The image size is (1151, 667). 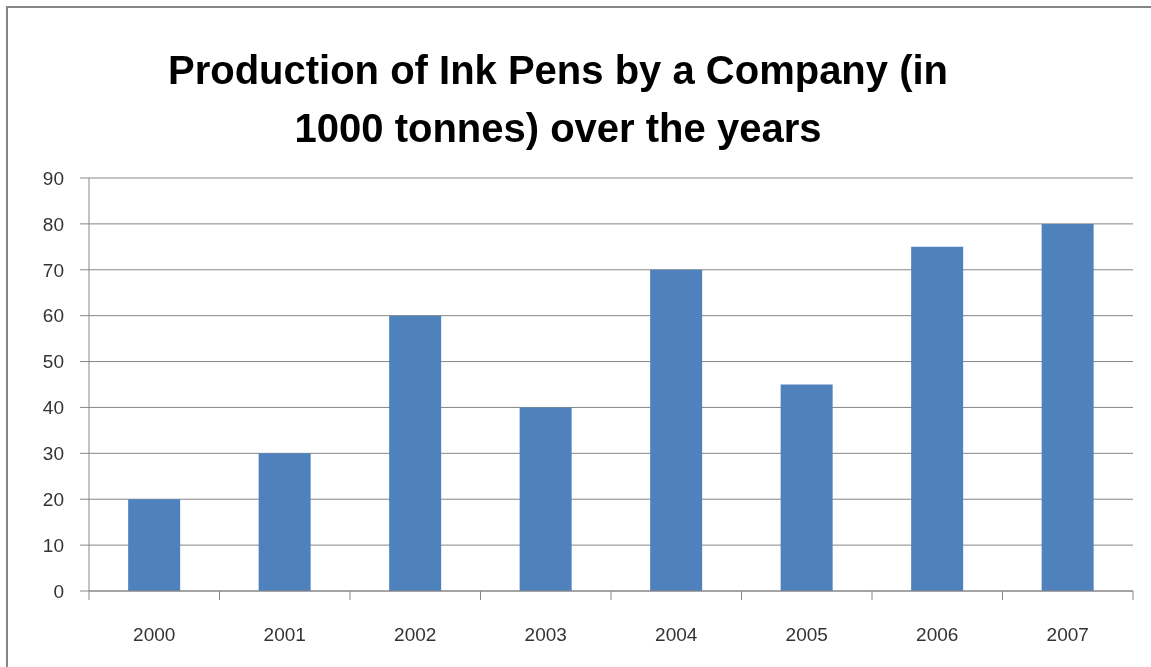 I want to click on x-tick-label: 2002, so click(x=415, y=634).